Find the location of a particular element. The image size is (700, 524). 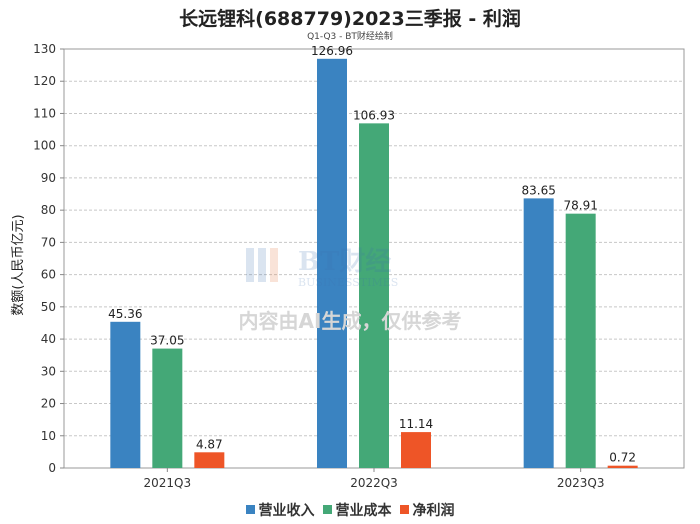

legend-label: 营业成本 is located at coordinates (363, 511).